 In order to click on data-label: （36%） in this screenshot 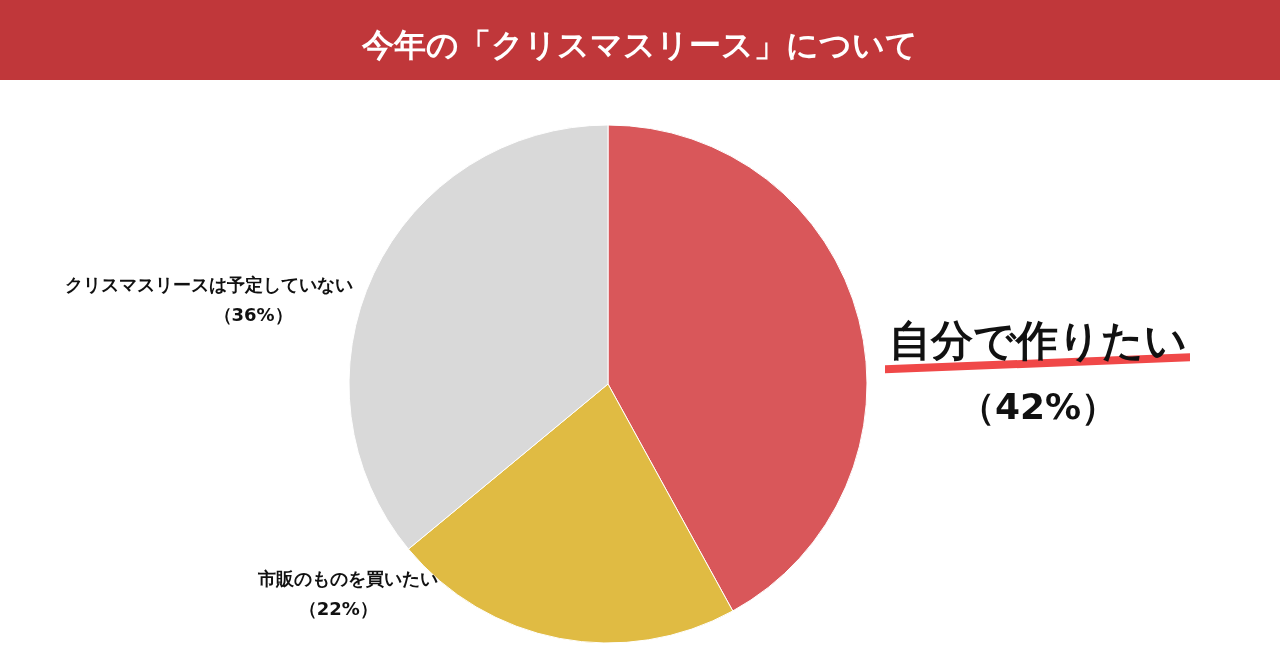, I will do `click(253, 315)`.